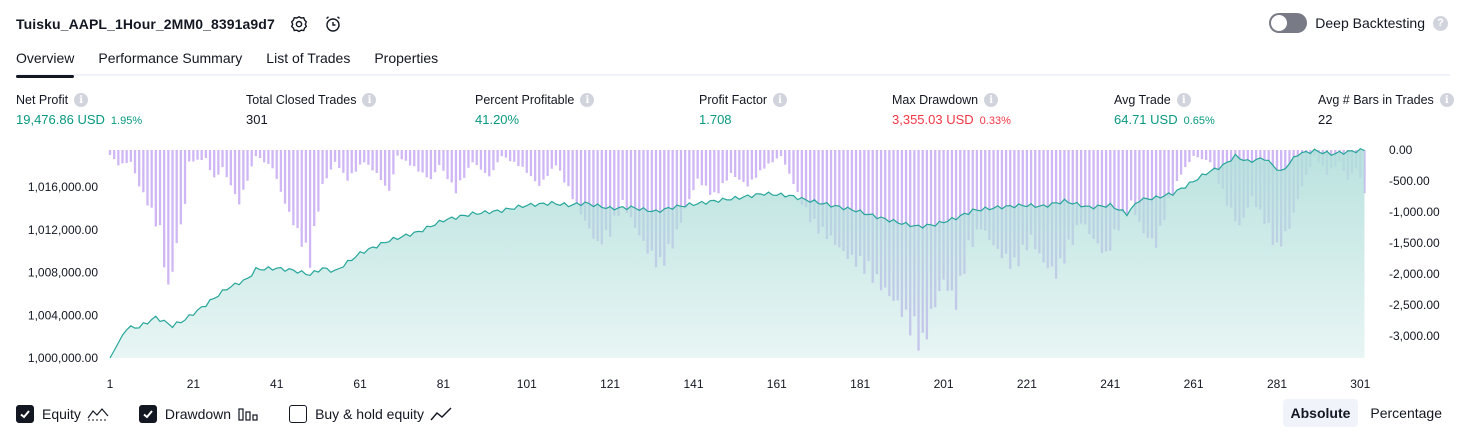  What do you see at coordinates (62, 414) in the screenshot?
I see `legend-equity: Equity` at bounding box center [62, 414].